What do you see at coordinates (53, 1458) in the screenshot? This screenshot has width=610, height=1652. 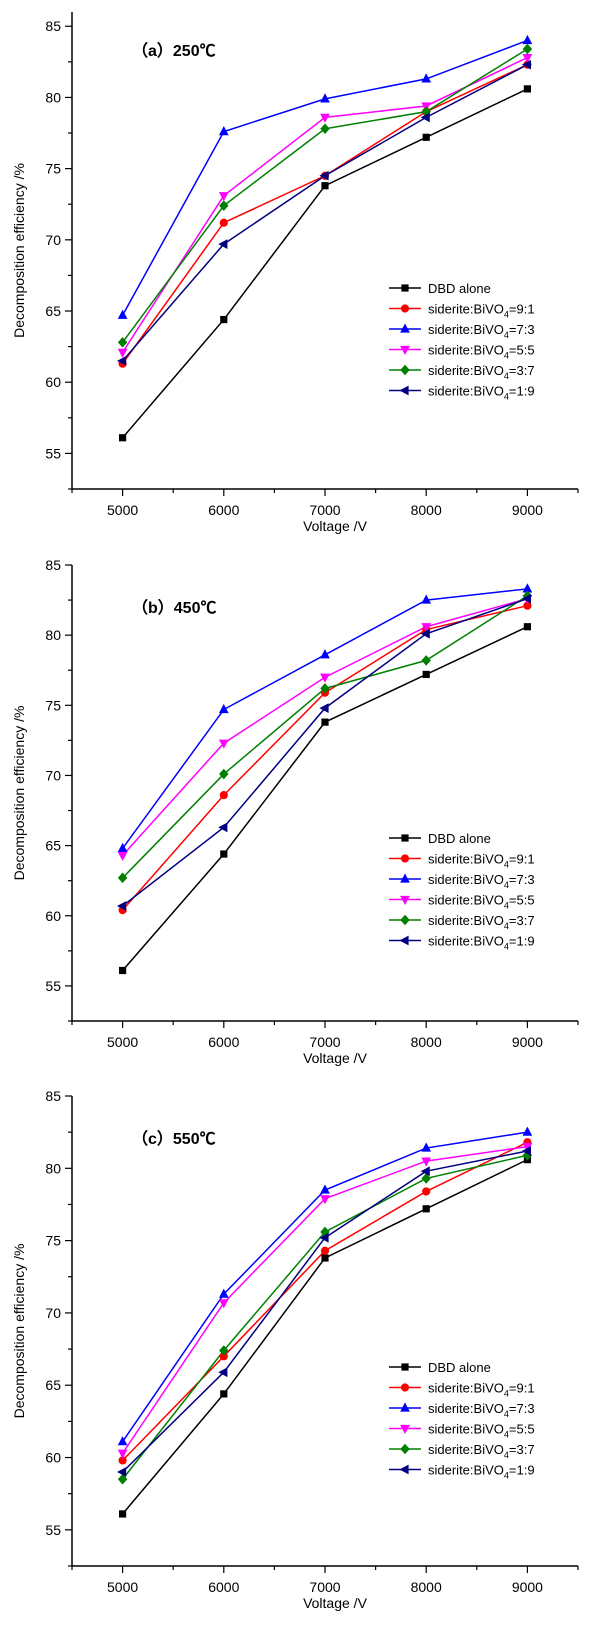 I see `y-tick-label: 60` at bounding box center [53, 1458].